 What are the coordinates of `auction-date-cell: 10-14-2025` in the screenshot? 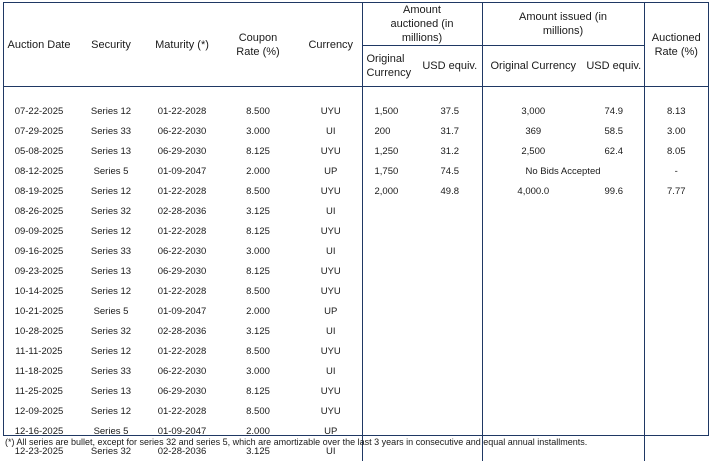 It's located at (39, 291).